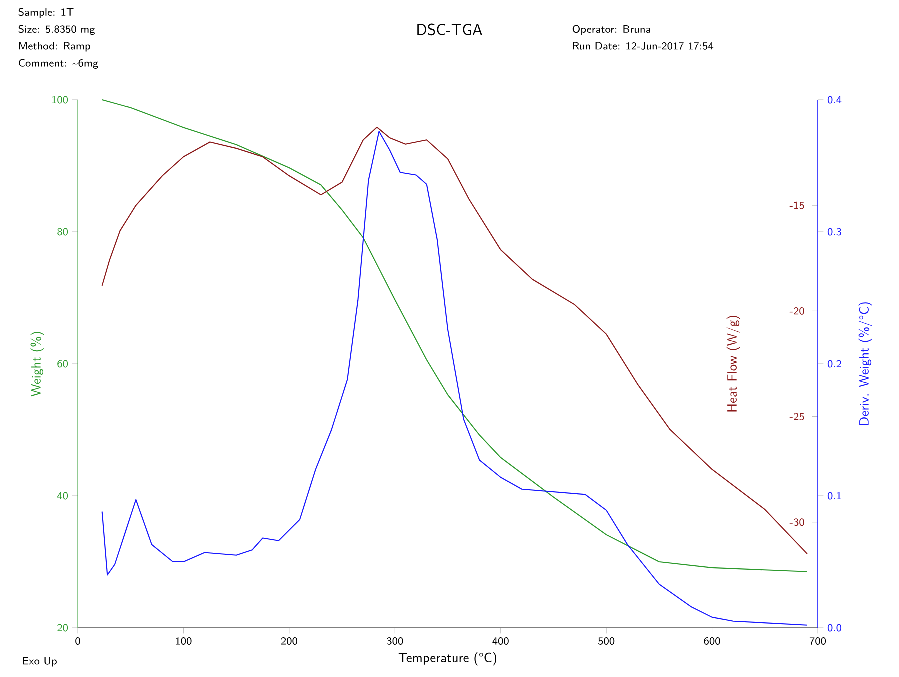 This screenshot has width=899, height=677. What do you see at coordinates (184, 641) in the screenshot?
I see `x-tick-label: 100` at bounding box center [184, 641].